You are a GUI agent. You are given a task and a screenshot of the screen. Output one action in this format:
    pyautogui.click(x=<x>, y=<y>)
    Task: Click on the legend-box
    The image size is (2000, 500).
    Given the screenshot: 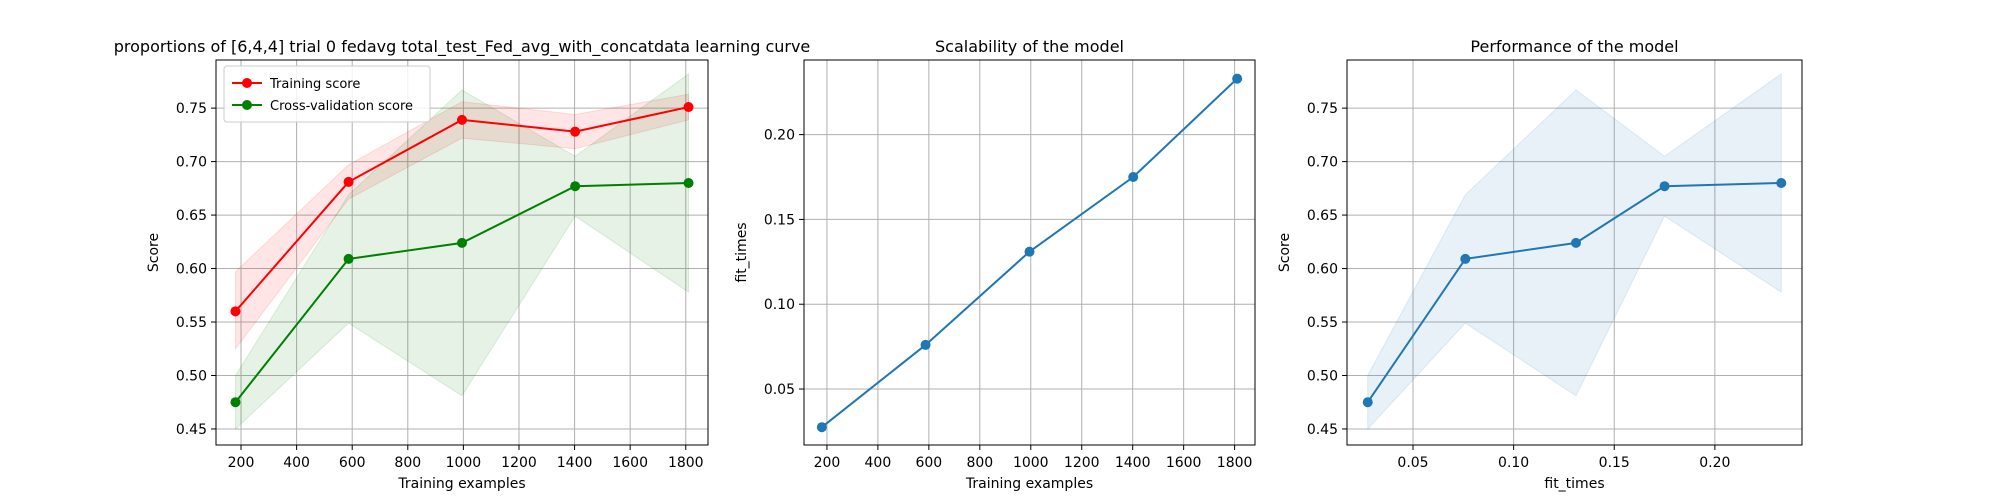 What is the action you would take?
    pyautogui.click(x=327, y=94)
    